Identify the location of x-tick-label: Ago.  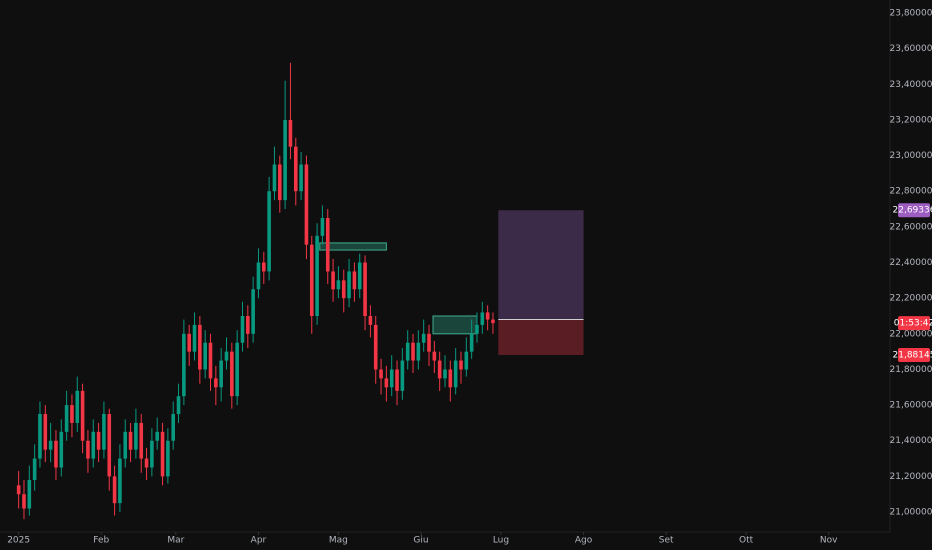
(584, 541).